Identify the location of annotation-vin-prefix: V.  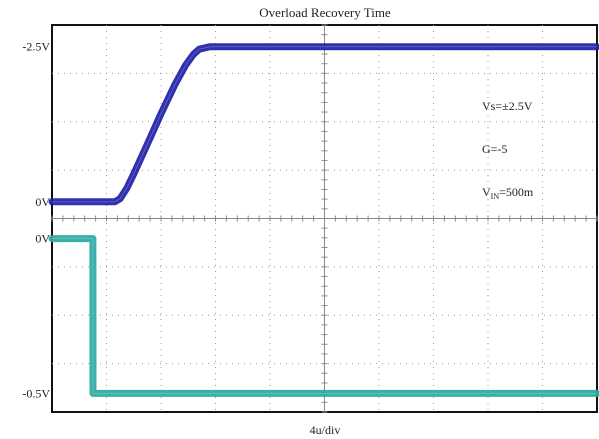
(486, 192).